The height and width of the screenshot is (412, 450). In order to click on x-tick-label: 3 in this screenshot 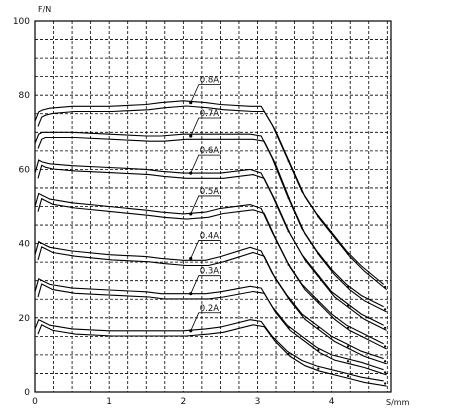, I will do `click(258, 402)`.